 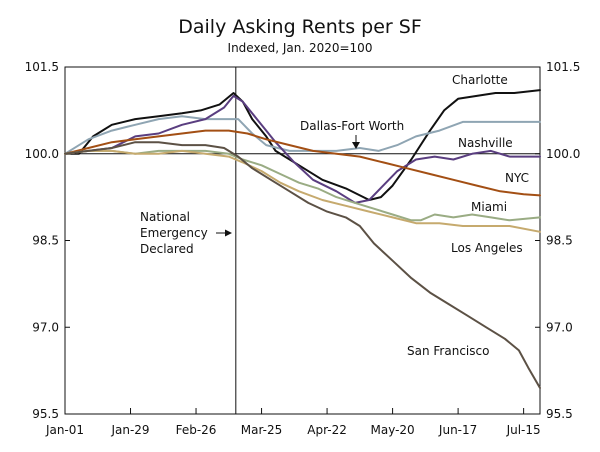 I want to click on series-miami, so click(x=302, y=185).